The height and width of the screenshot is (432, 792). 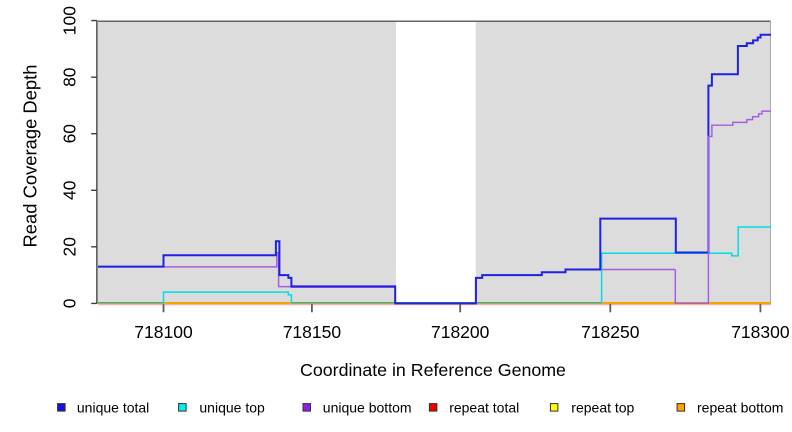 I want to click on svg-text: 0, so click(x=69, y=303).